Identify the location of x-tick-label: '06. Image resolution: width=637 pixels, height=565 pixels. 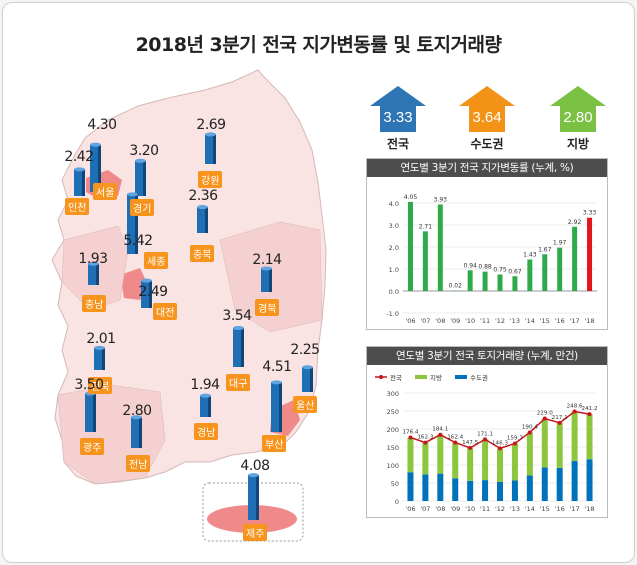
(410, 509).